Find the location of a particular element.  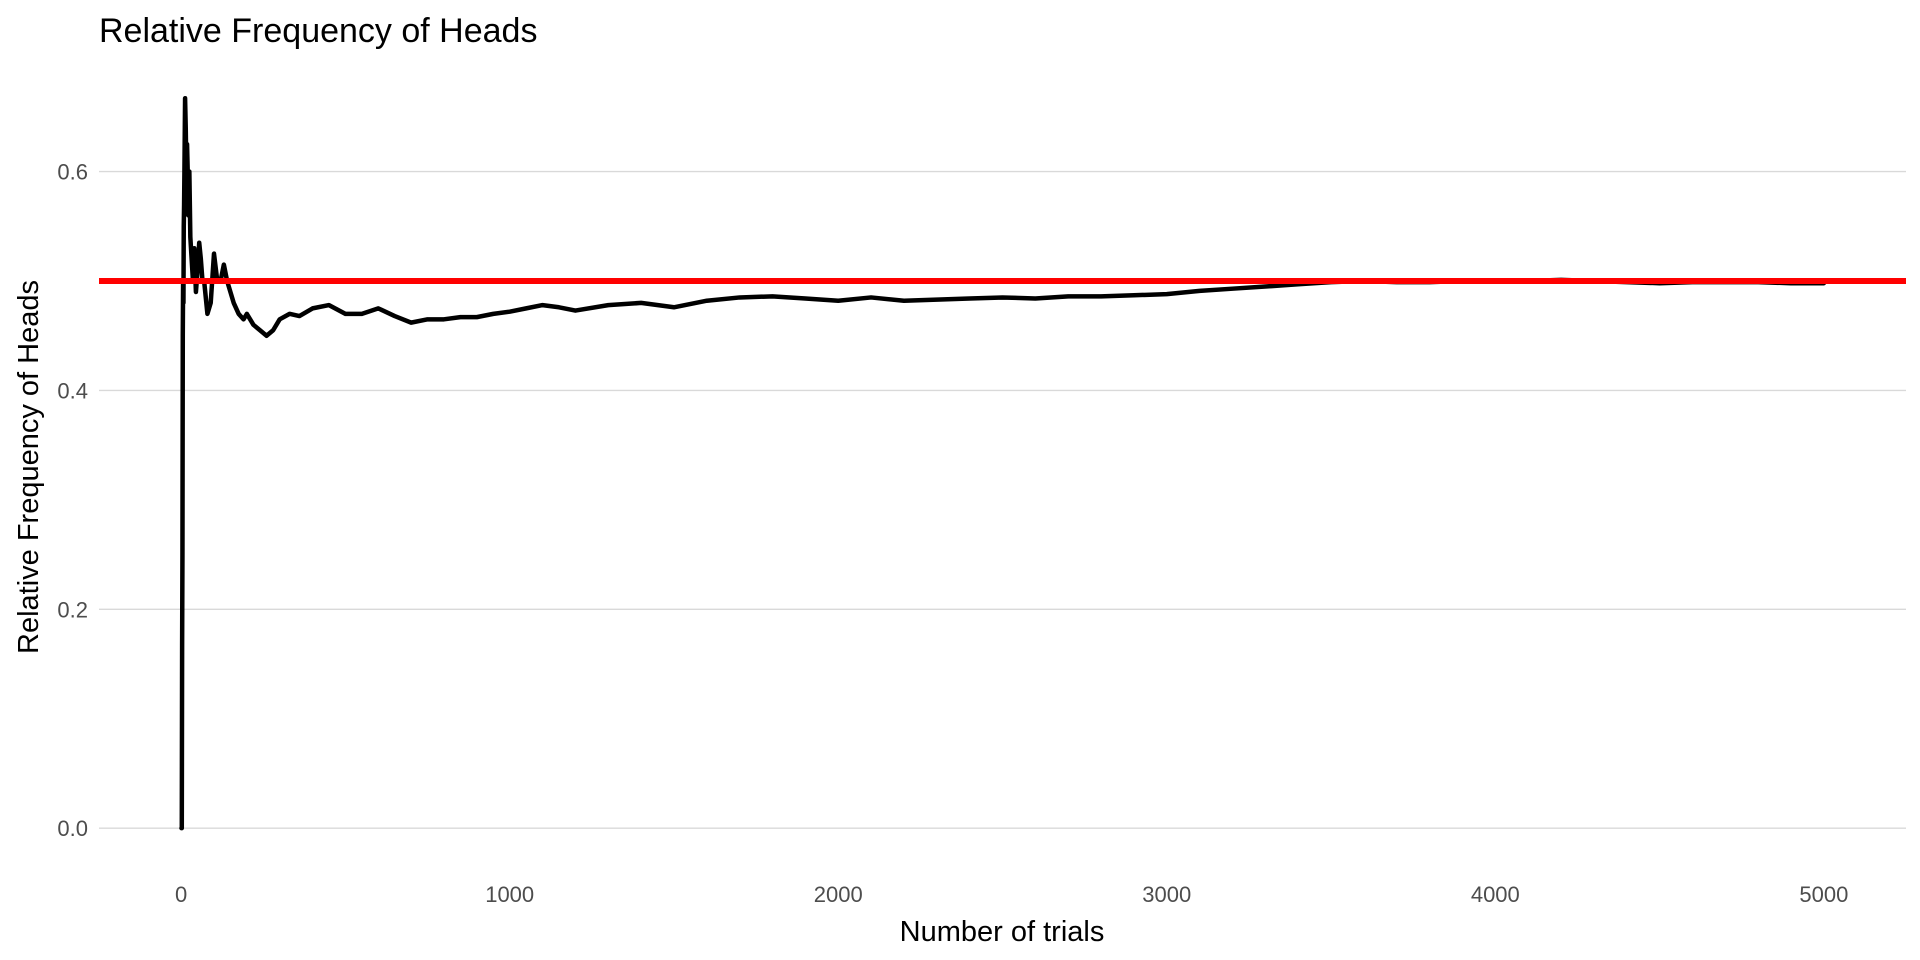

y-tick-label: 0.6 is located at coordinates (72, 172).